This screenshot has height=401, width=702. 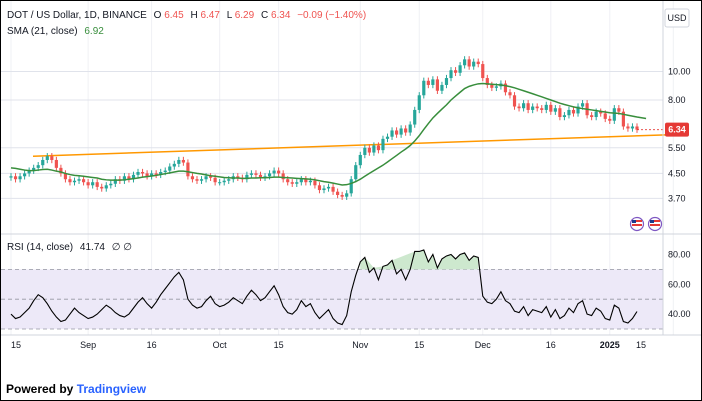 I want to click on time-tick-label: Sep, so click(x=88, y=345).